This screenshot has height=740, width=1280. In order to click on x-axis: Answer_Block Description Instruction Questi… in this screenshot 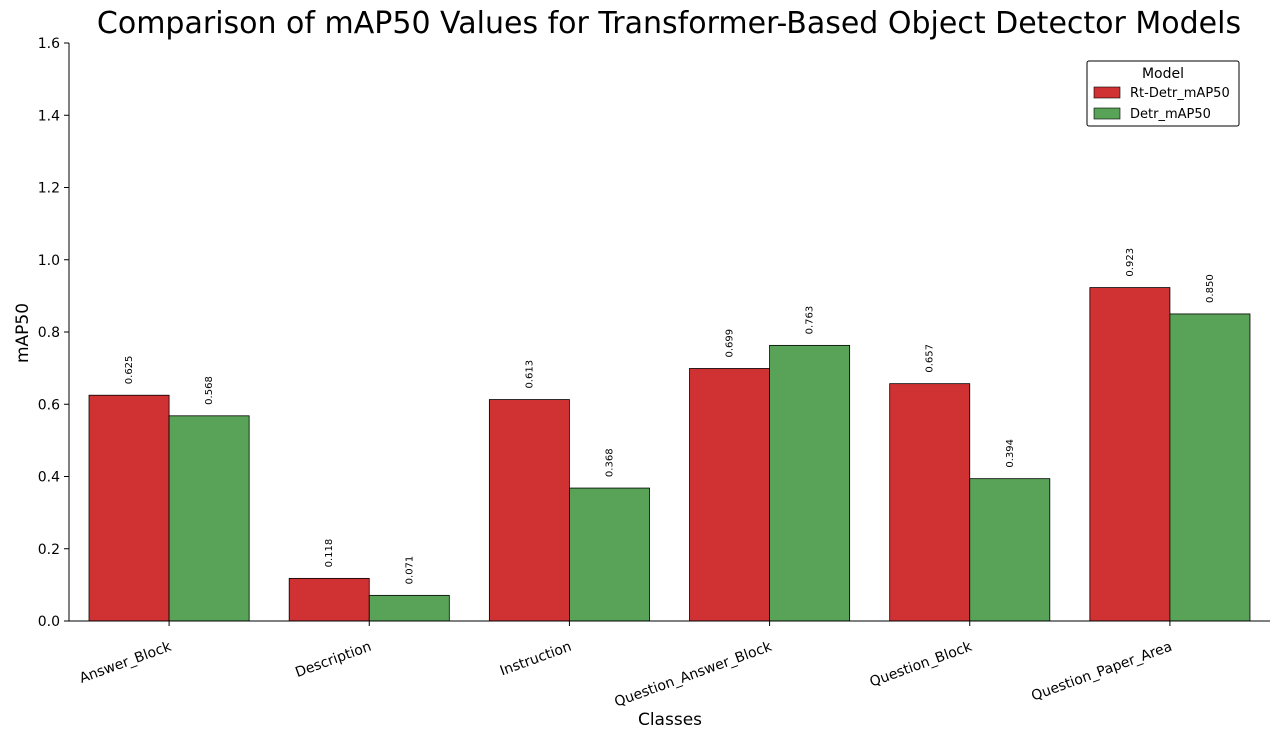, I will do `click(625, 666)`.